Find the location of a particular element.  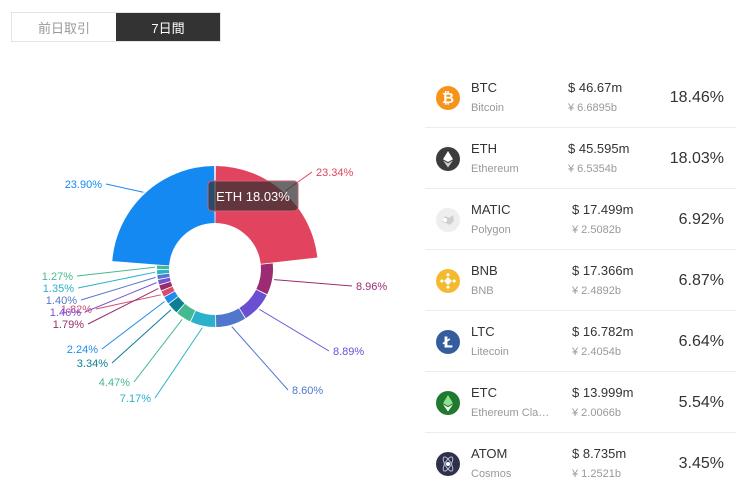

period-tabs: 前日取引 7日間 is located at coordinates (116, 27).